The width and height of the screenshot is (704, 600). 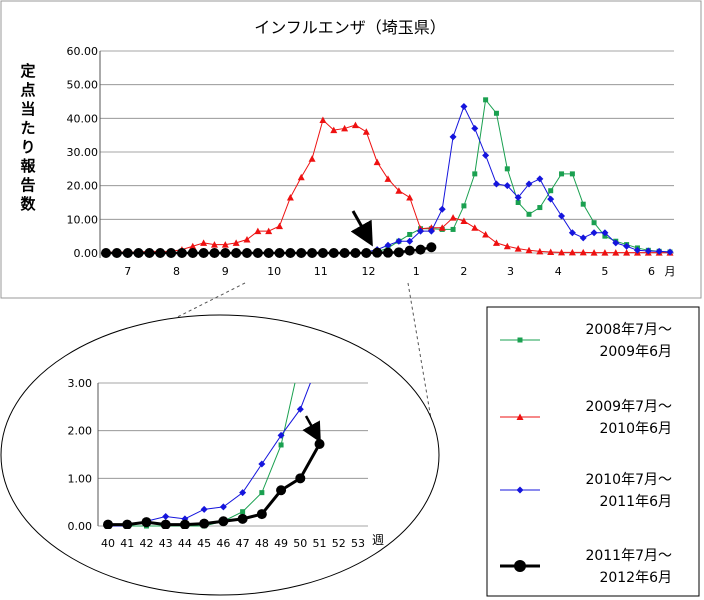 What do you see at coordinates (28, 166) in the screenshot?
I see `svg-text: 報` at bounding box center [28, 166].